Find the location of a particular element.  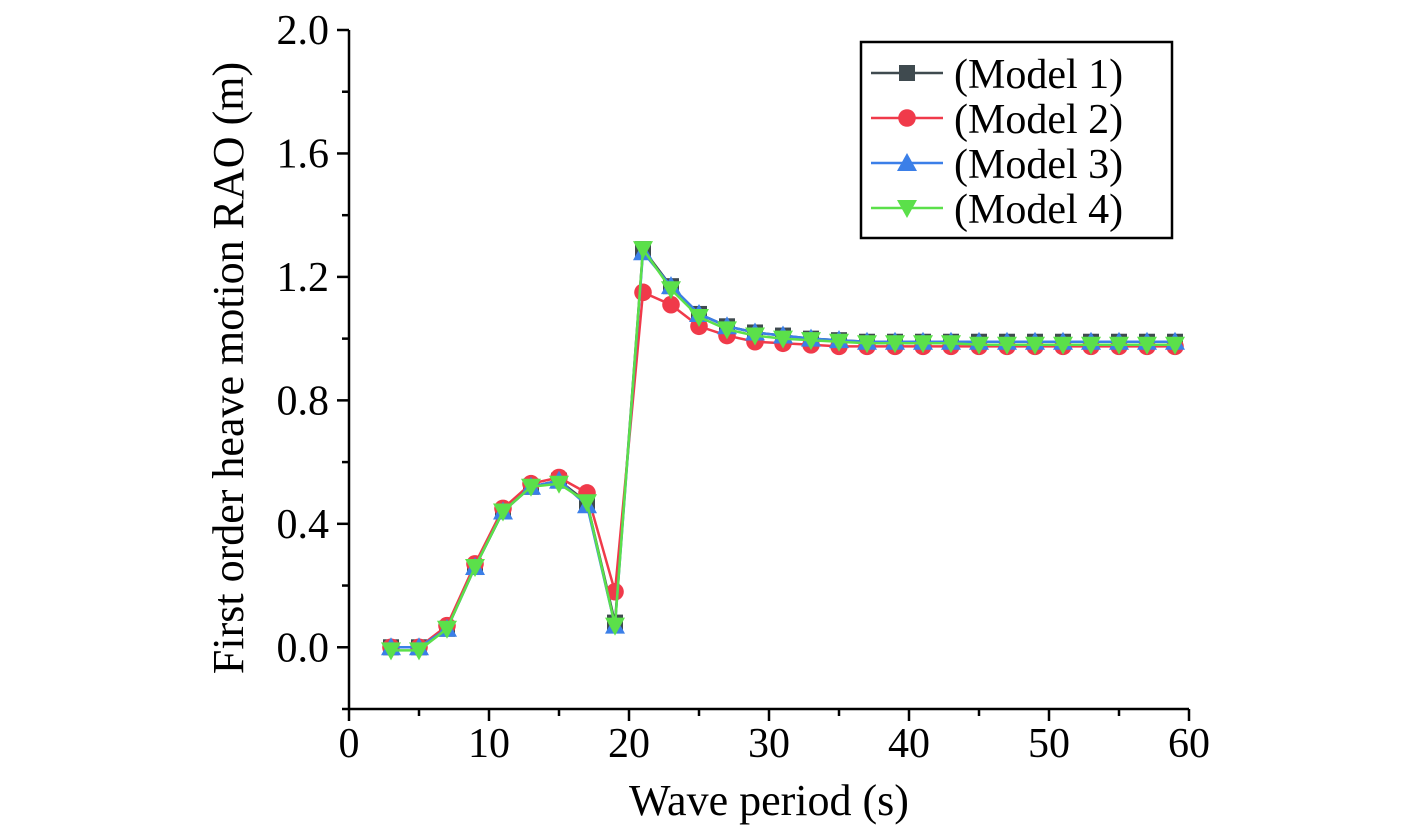

legend: (Model 1)(Model 2)(Model 3)(Model 4) is located at coordinates (1016, 140).